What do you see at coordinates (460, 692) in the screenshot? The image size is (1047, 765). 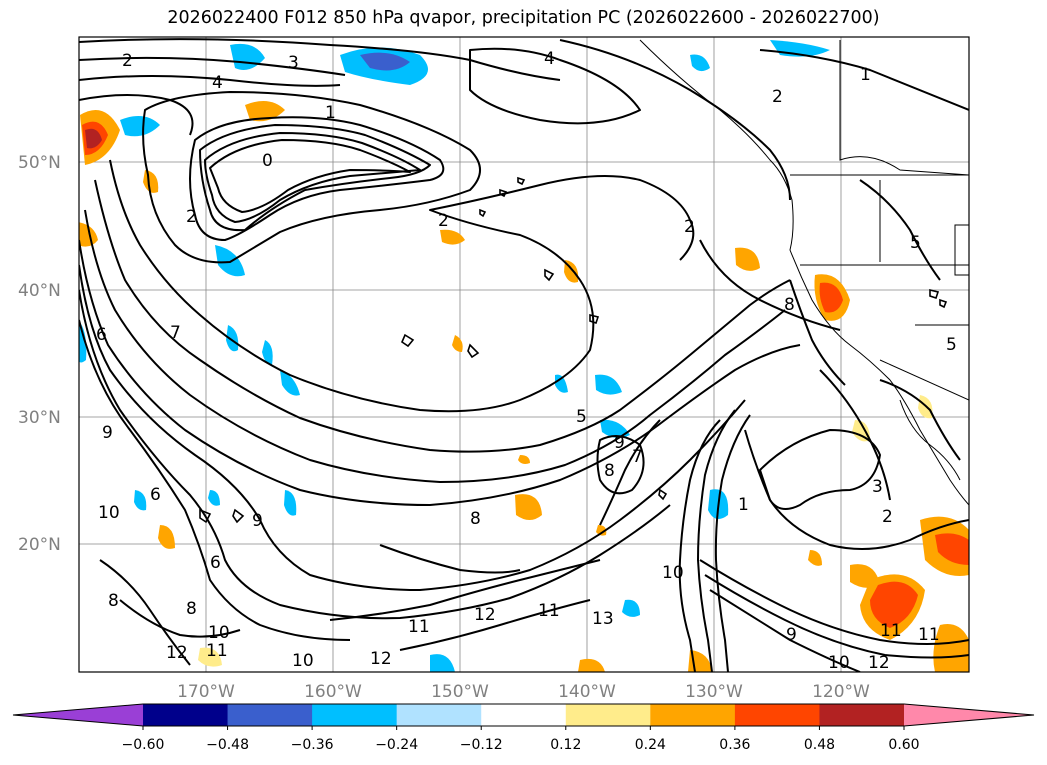 I see `lon-label-150w: 150°W` at bounding box center [460, 692].